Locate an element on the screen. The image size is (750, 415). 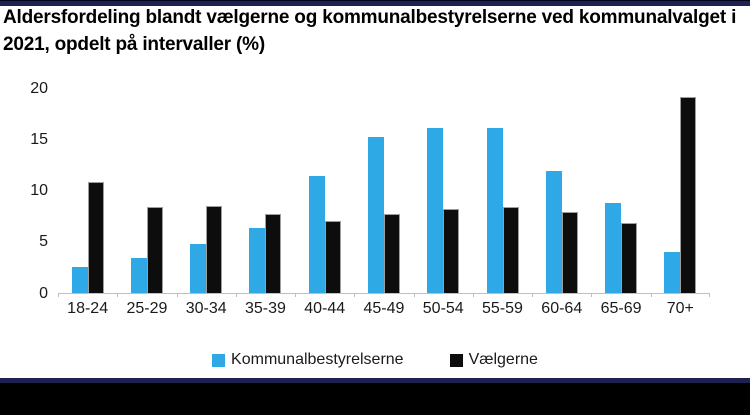
x-axis-label-40-44: 40-44 is located at coordinates (325, 308).